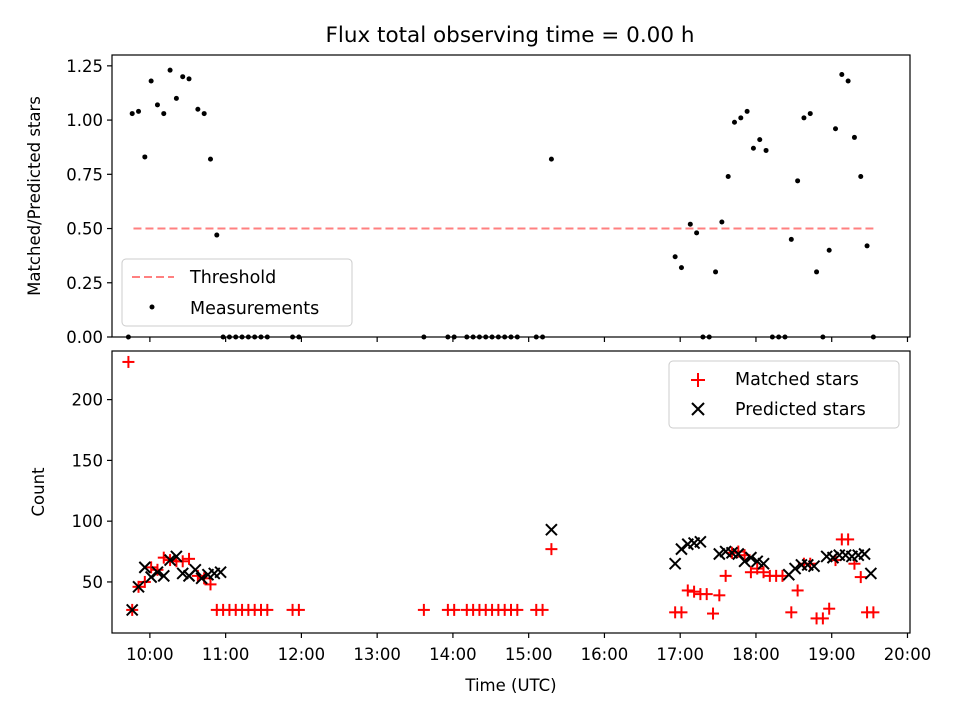  I want to click on matched-legend-swatch, so click(698, 380).